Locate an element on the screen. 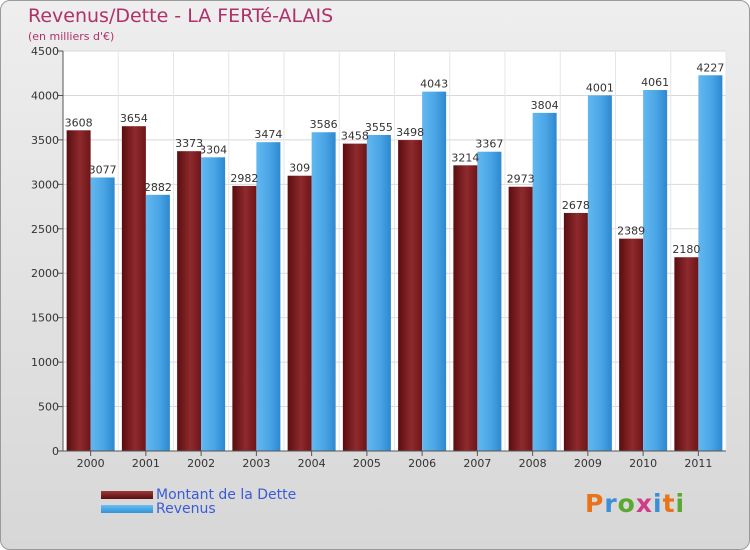 The height and width of the screenshot is (550, 750). chart-subtitle: (en milliers d'€) is located at coordinates (71, 36).